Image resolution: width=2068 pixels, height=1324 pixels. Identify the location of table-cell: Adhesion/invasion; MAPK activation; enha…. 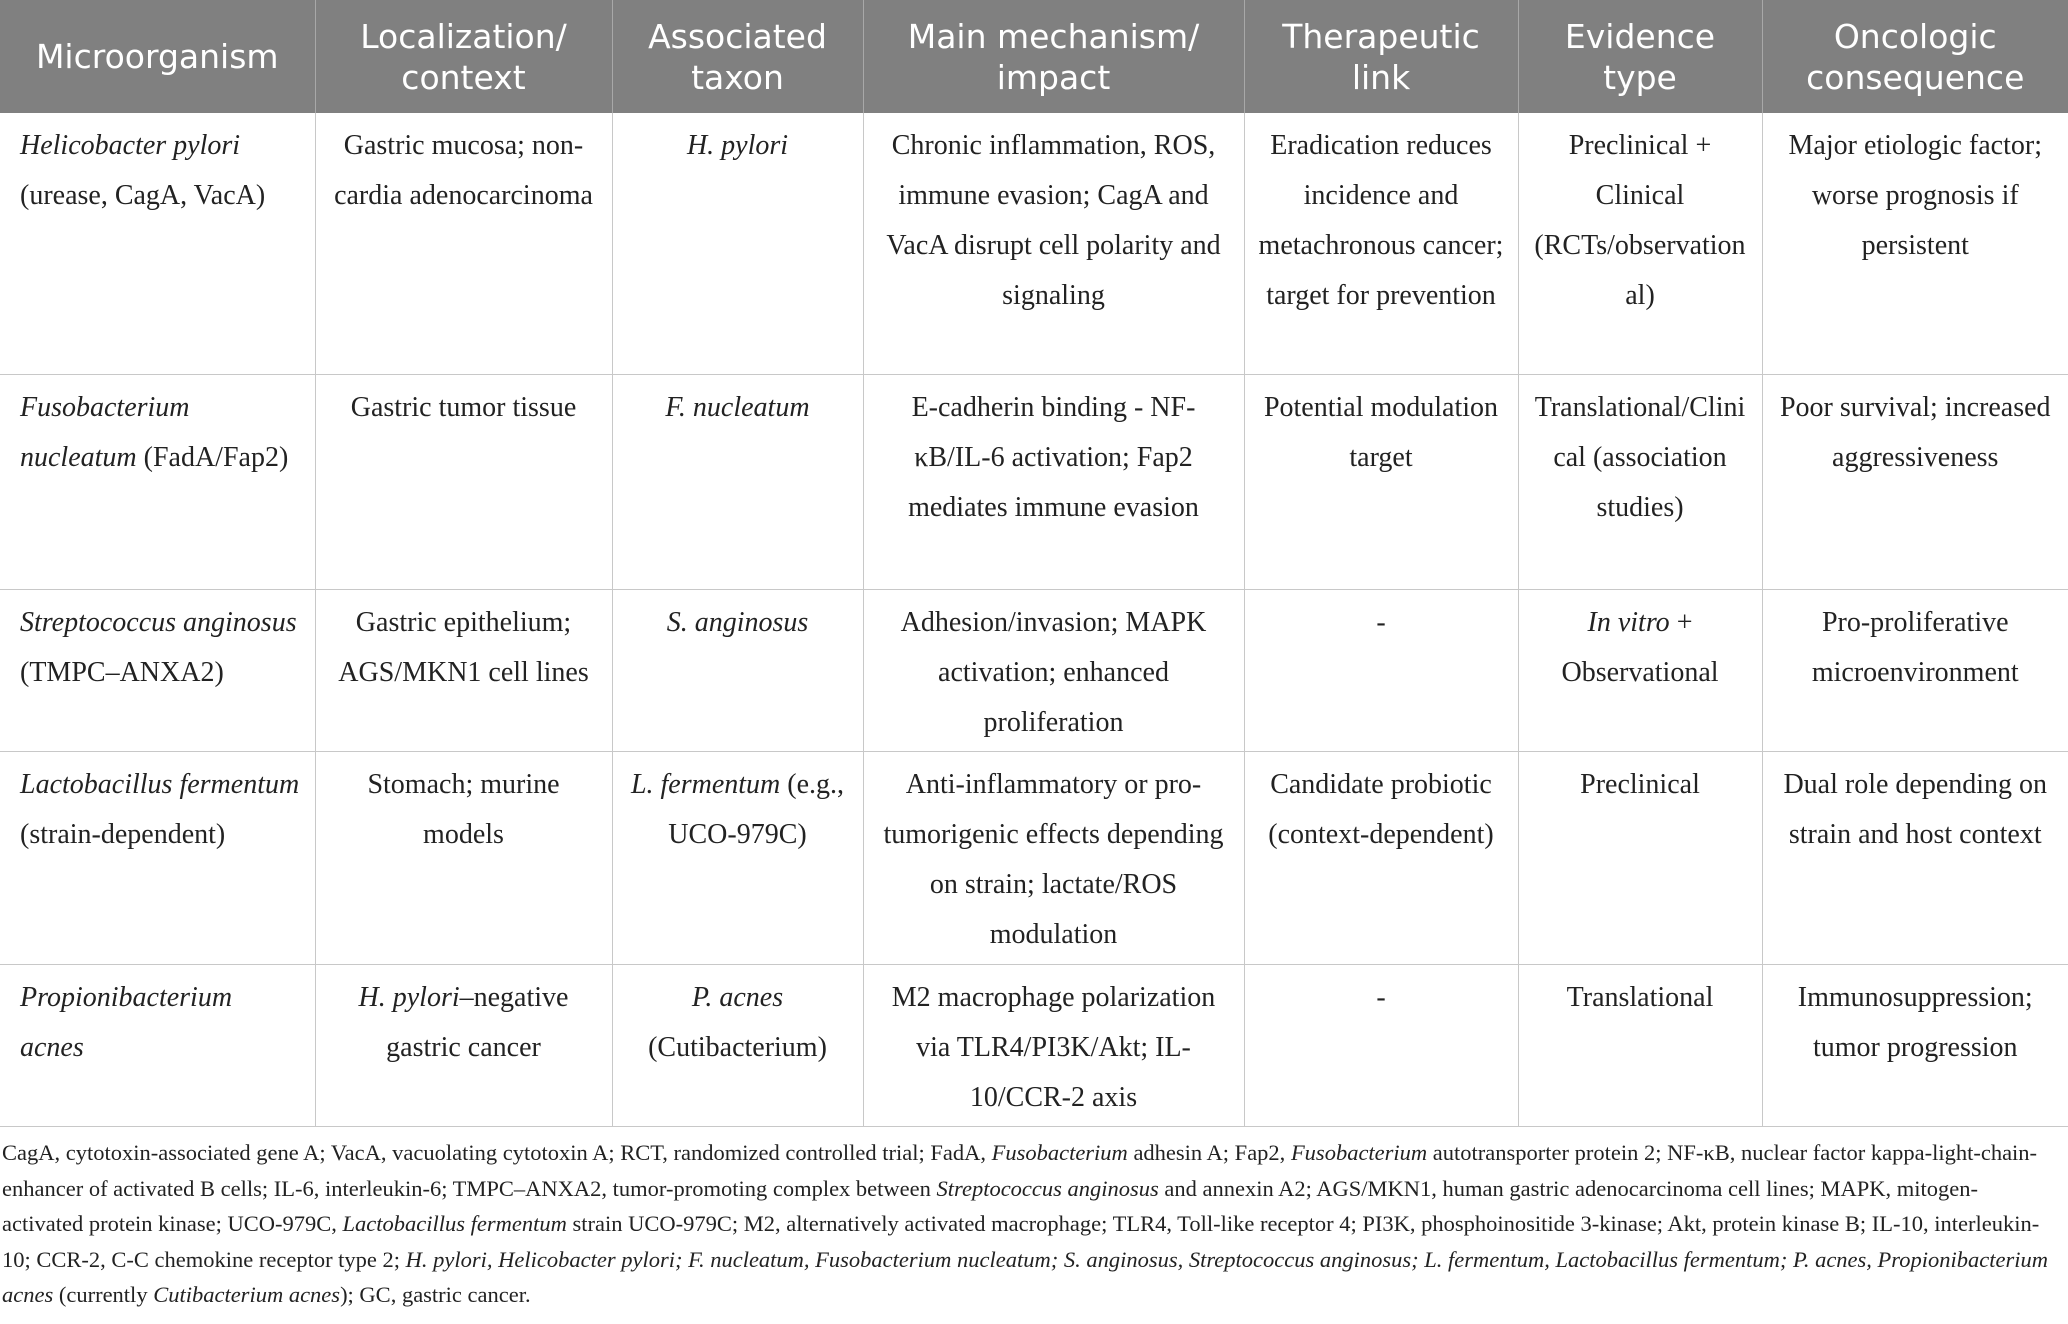
(1053, 670).